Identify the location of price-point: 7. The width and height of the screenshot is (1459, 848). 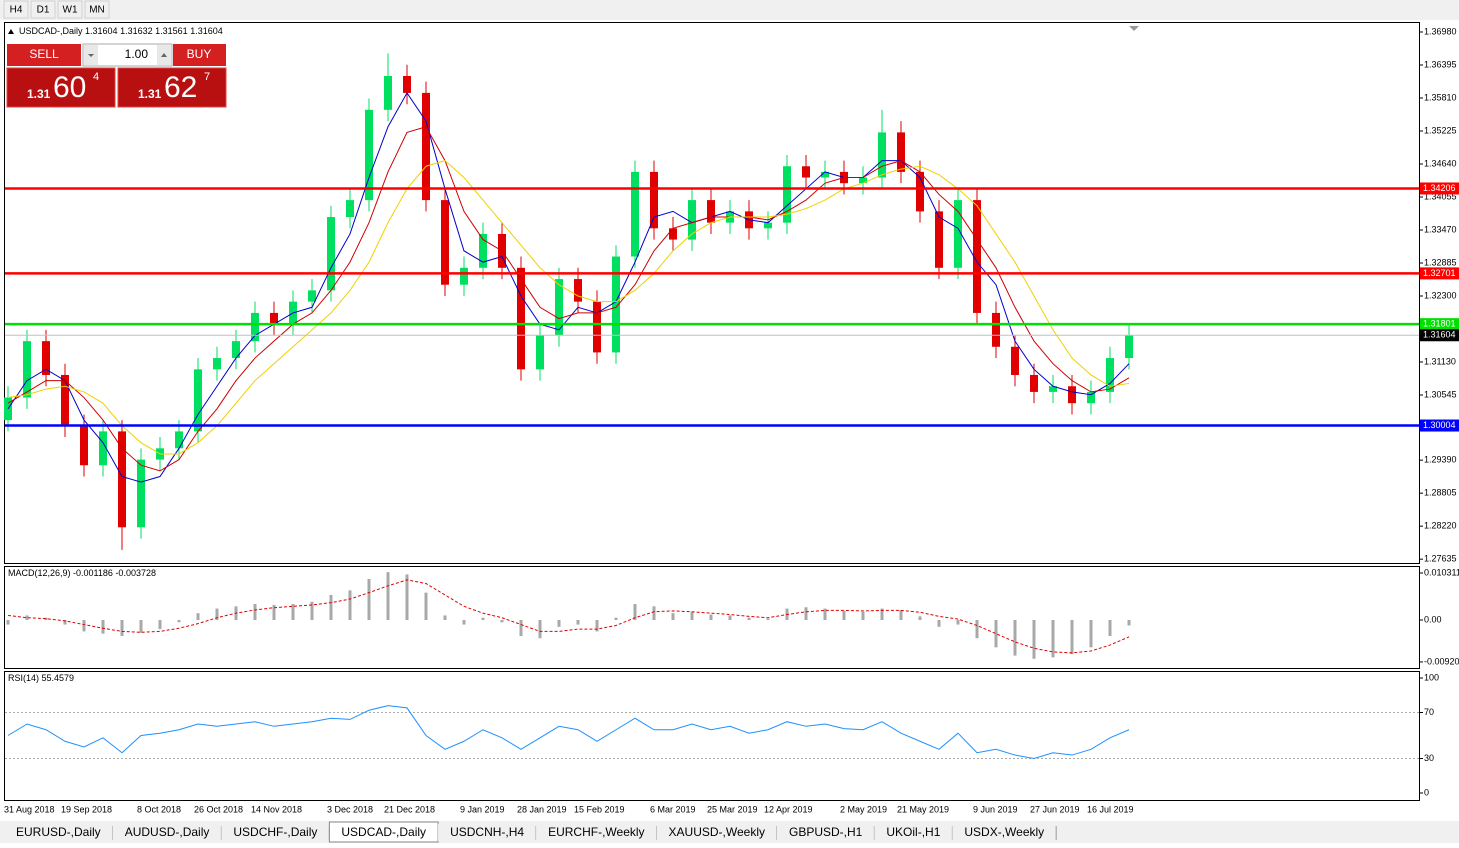
(207, 77).